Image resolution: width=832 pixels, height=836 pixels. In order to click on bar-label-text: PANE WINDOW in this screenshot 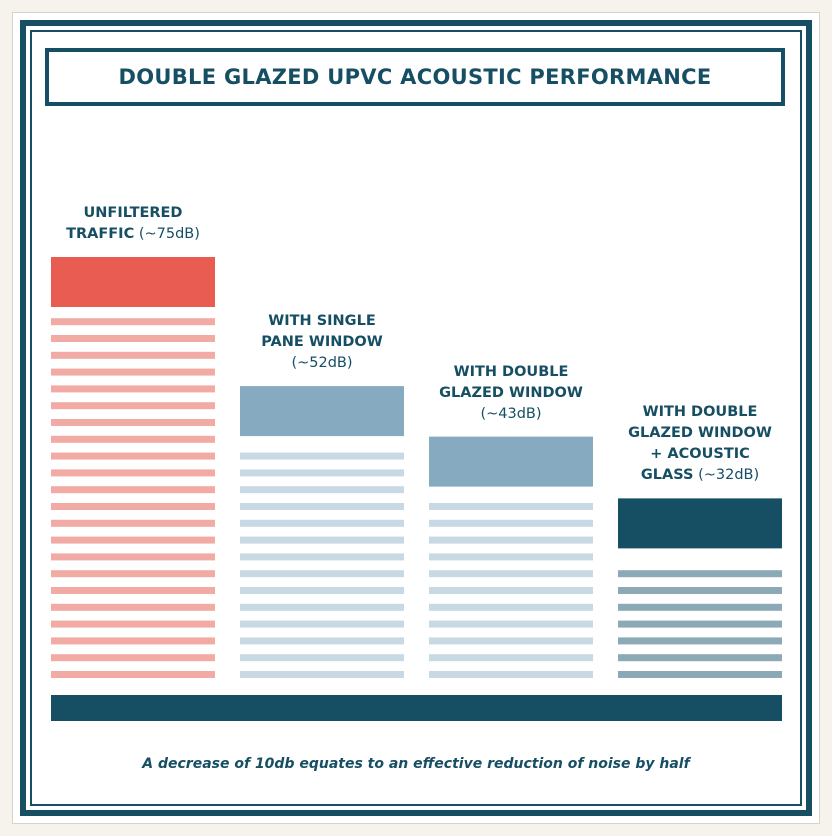, I will do `click(322, 342)`.